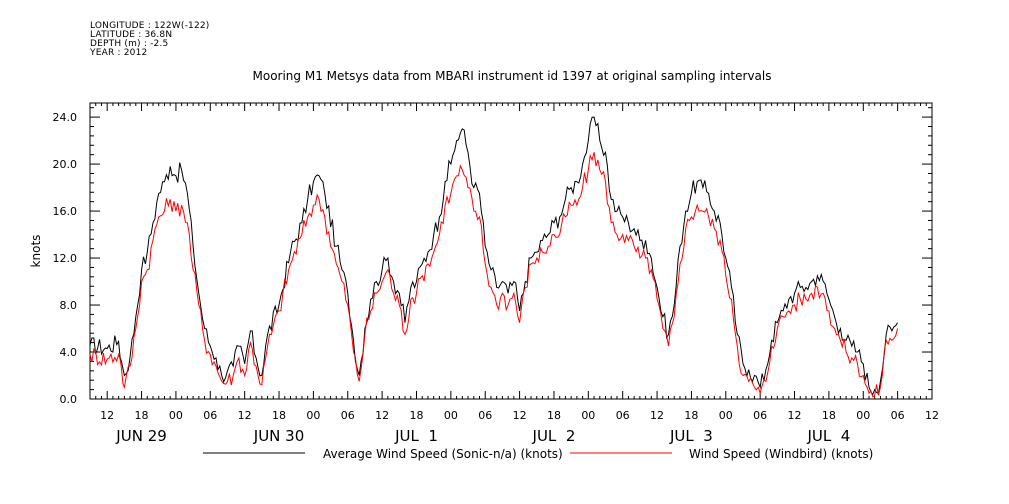 This screenshot has height=504, width=1009. I want to click on legend-label-1: Average Wind Speed (Sonic-n/a) (knots), so click(443, 454).